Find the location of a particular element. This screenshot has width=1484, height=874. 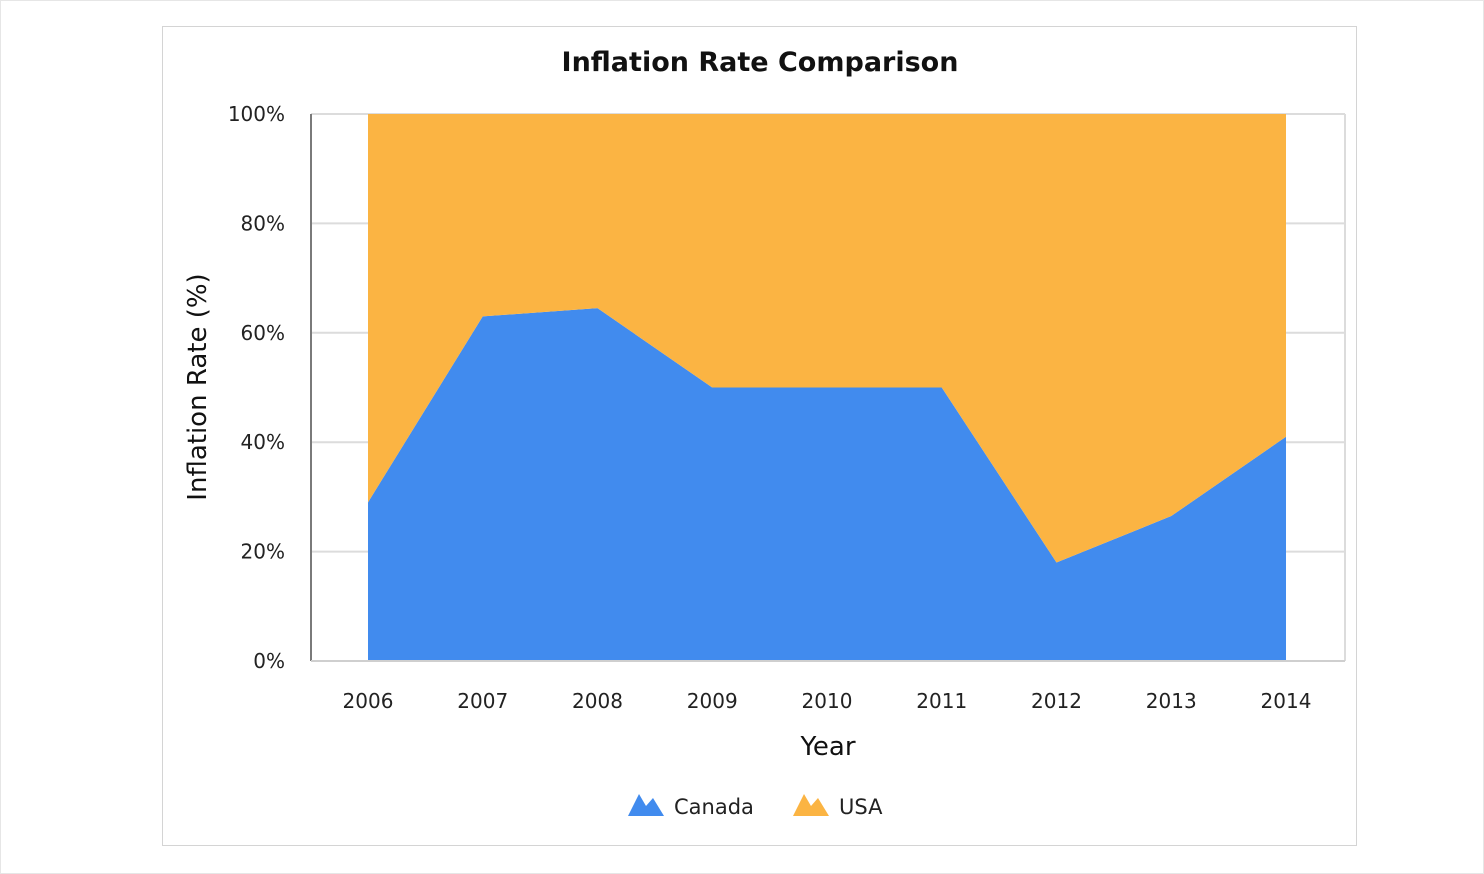

legend-item-canada: Canada is located at coordinates (691, 806).